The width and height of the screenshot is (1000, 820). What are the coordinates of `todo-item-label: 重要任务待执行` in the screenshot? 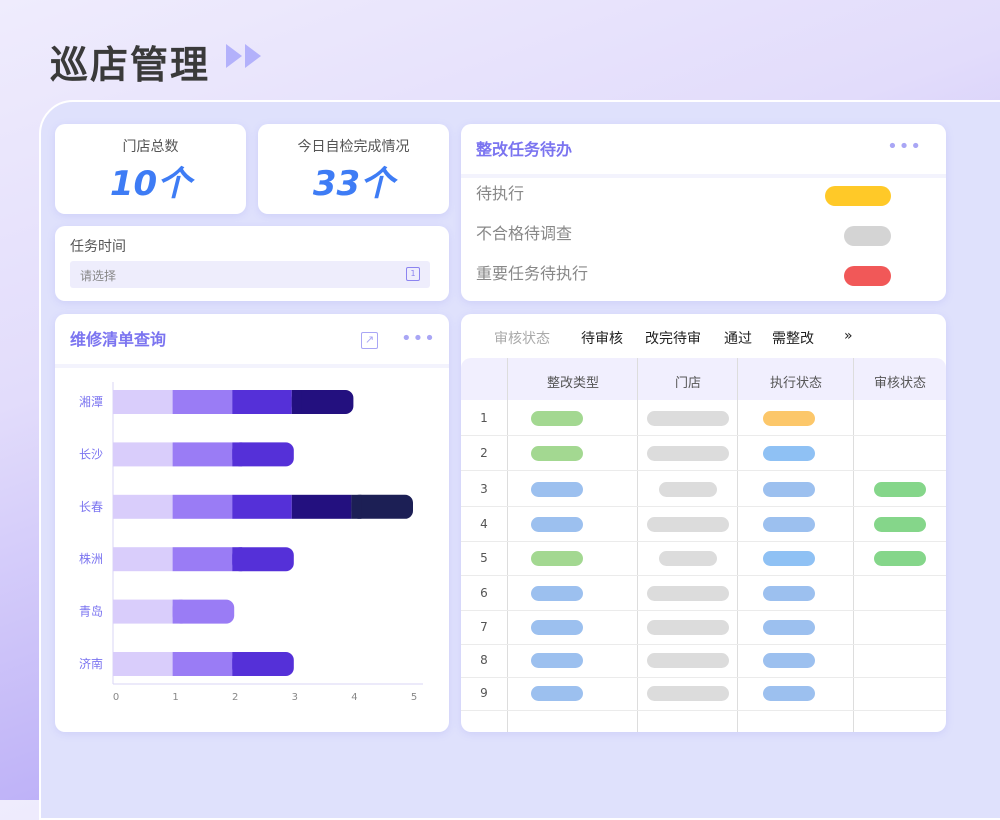 It's located at (532, 273).